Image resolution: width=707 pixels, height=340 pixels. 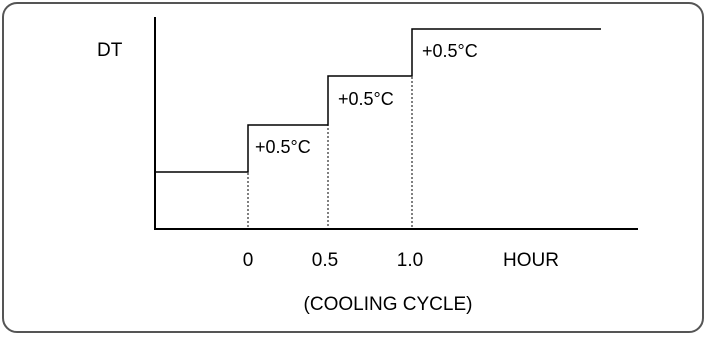 I want to click on step-label-2: +0.5°C, so click(x=366, y=99).